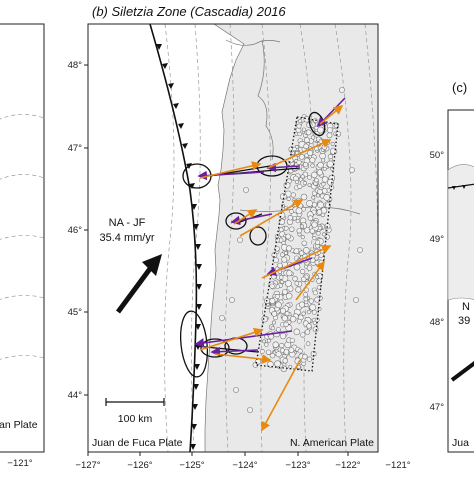 The height and width of the screenshot is (479, 474). I want to click on panel-a-partial: an Plate −121°, so click(22, 246).